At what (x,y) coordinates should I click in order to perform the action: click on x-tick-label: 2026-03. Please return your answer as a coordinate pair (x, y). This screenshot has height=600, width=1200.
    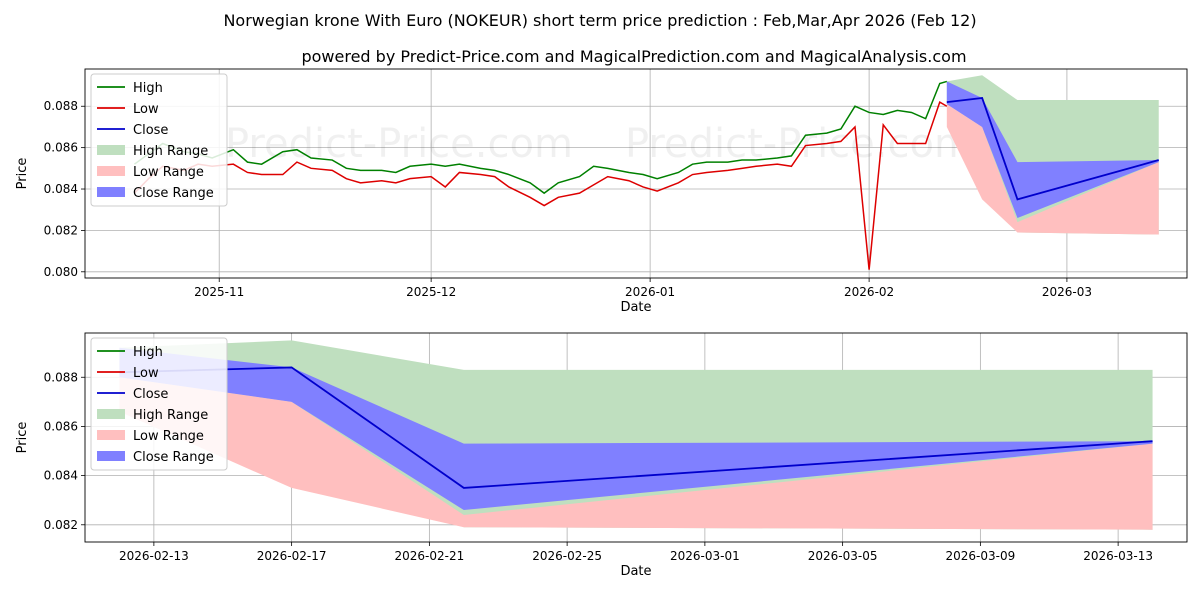
    Looking at the image, I should click on (1067, 292).